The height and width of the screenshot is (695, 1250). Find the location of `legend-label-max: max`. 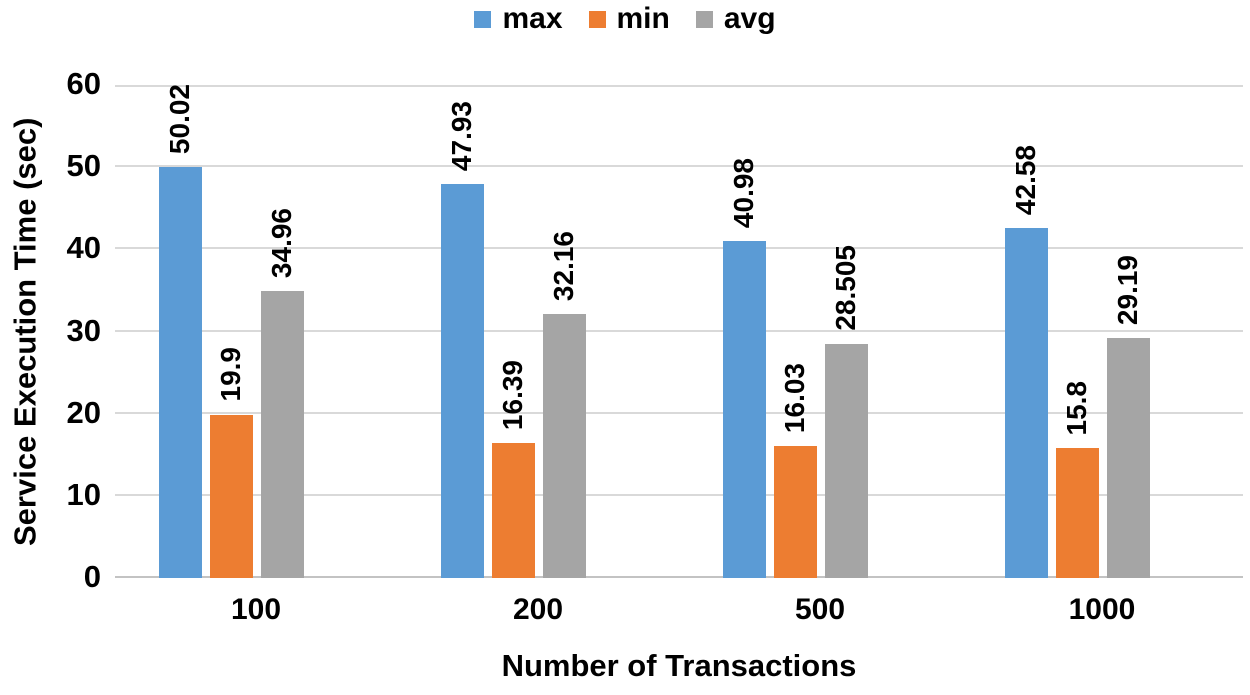

legend-label-max: max is located at coordinates (532, 18).